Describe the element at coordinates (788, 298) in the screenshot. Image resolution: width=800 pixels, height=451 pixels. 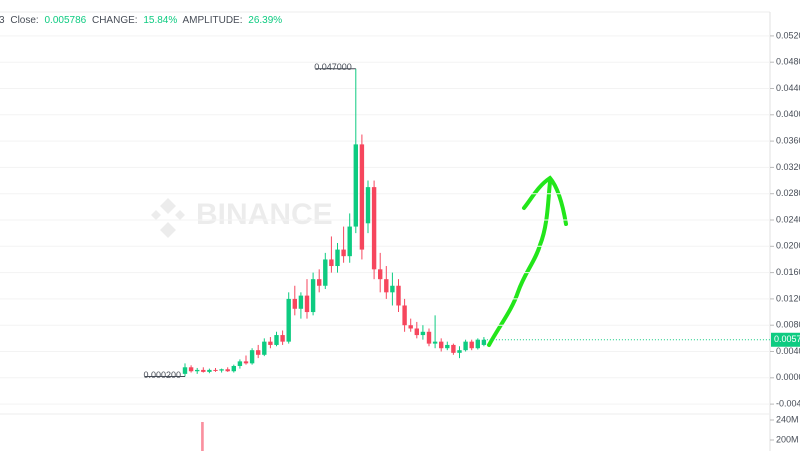
I see `y-tick-label: 0.012000` at that location.